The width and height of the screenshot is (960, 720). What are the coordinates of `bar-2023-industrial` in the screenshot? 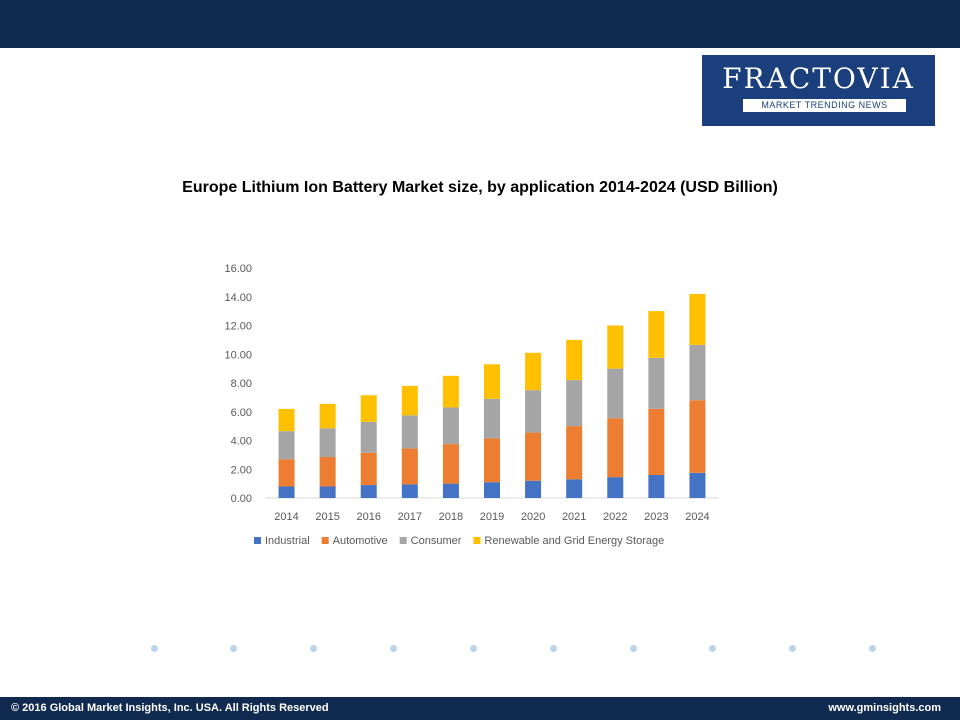 It's located at (656, 486).